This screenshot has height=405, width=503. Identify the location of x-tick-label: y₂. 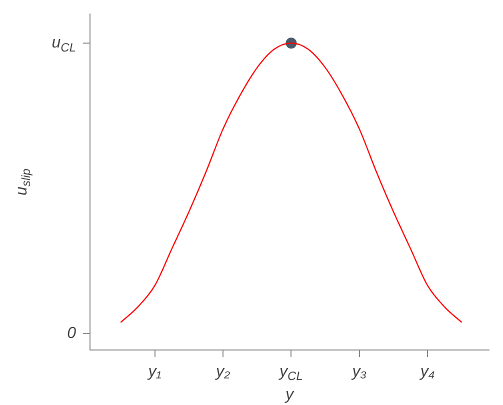
(222, 371).